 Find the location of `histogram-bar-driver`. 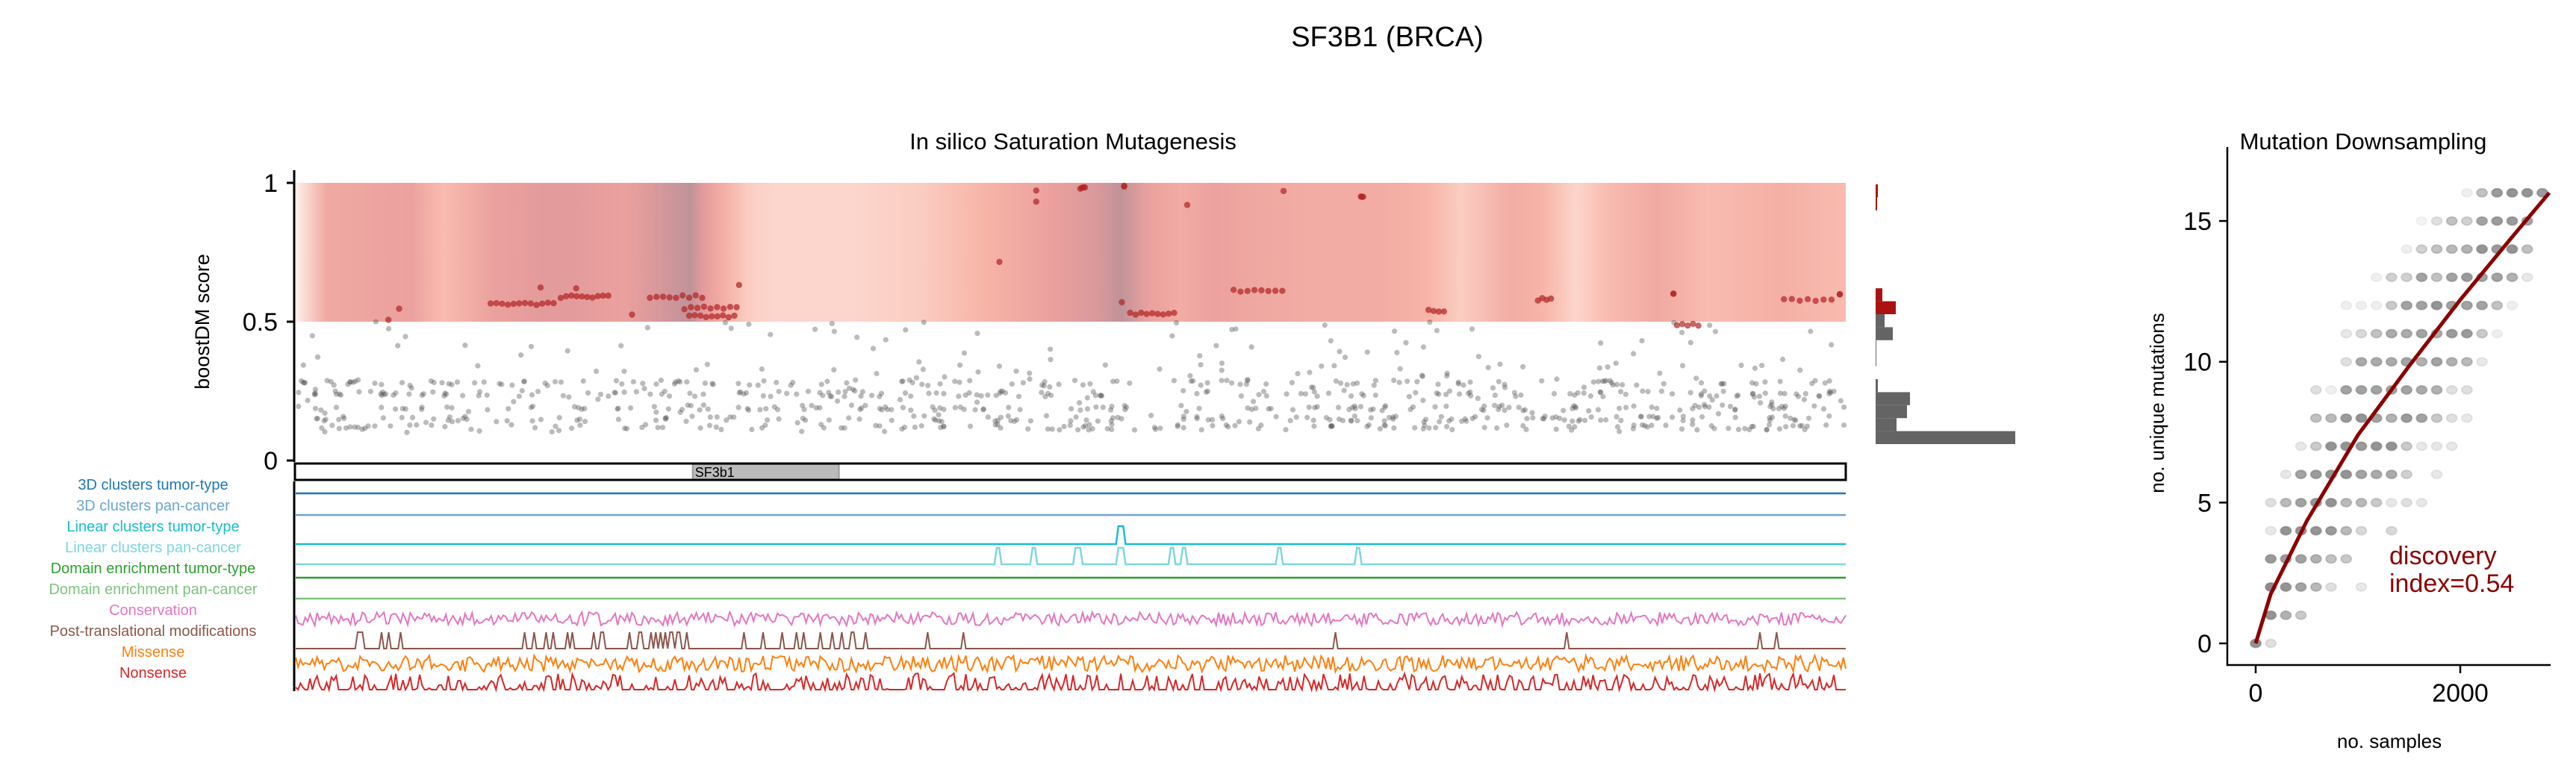

histogram-bar-driver is located at coordinates (1879, 295).